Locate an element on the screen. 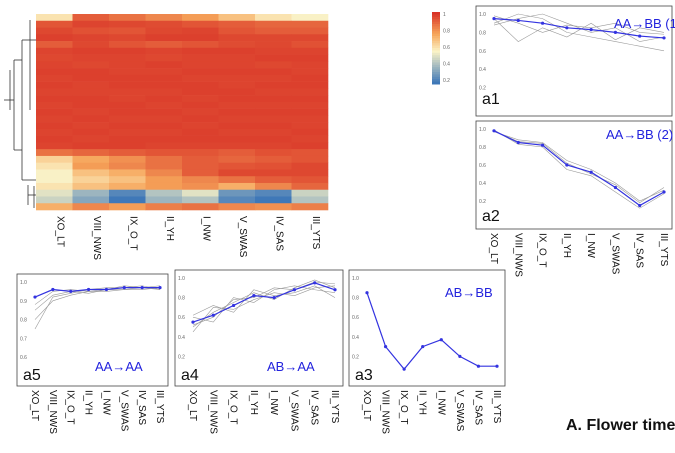  y-tick-label: 0.7 is located at coordinates (23, 339).